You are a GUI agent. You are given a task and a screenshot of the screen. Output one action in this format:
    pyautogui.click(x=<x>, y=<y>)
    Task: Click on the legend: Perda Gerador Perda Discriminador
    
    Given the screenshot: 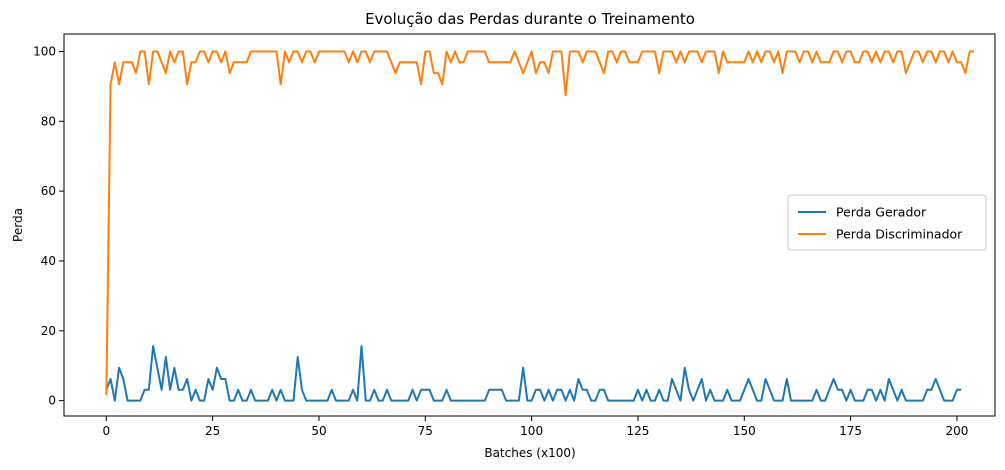 What is the action you would take?
    pyautogui.click(x=887, y=222)
    